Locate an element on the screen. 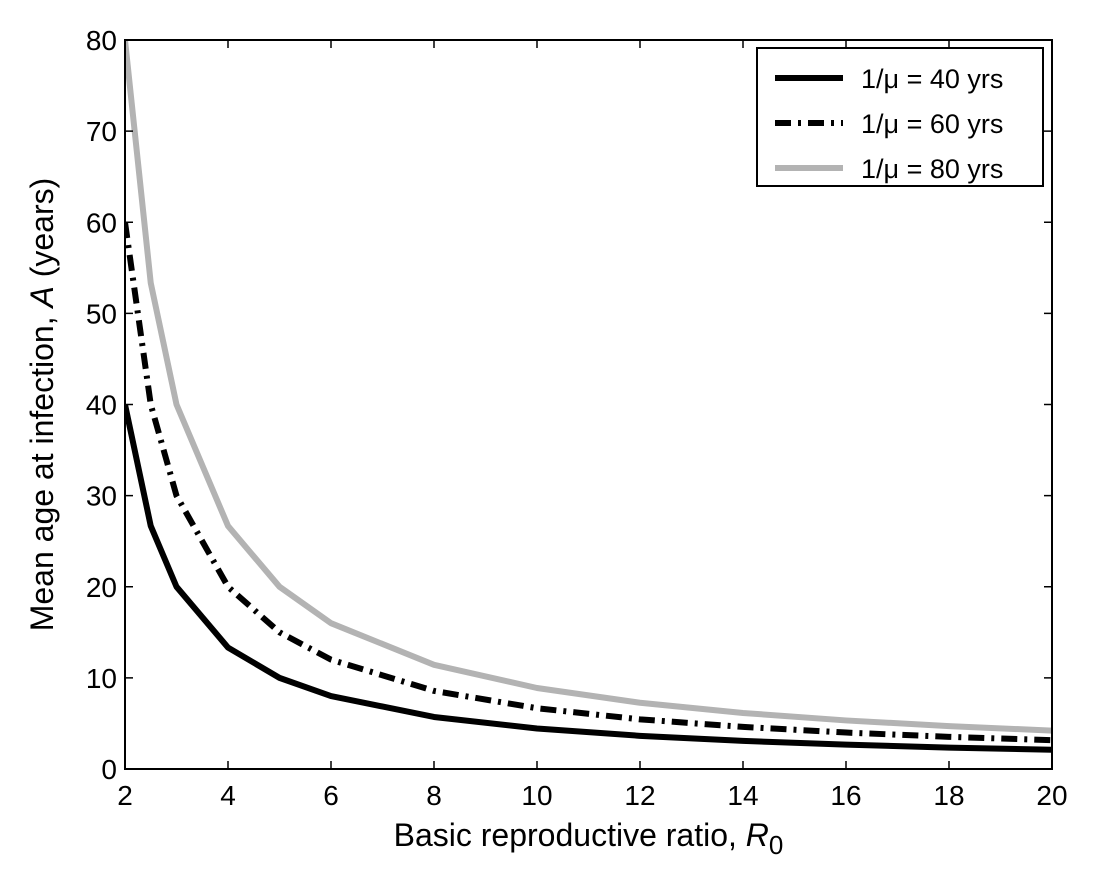 The image size is (1098, 874). legend-label-80: 1/μ = 80 yrs is located at coordinates (932, 169).